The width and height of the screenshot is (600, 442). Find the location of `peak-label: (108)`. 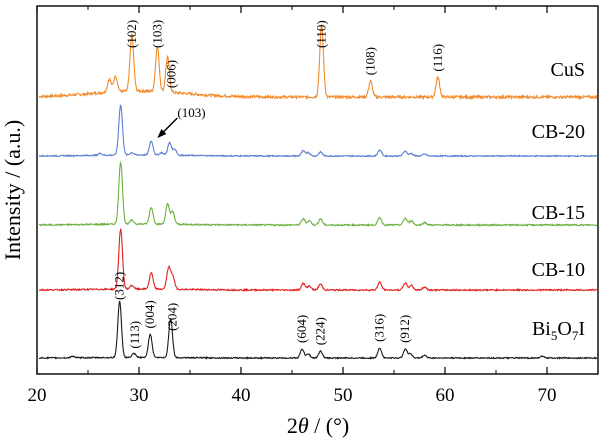

peak-label: (108) is located at coordinates (370, 61).